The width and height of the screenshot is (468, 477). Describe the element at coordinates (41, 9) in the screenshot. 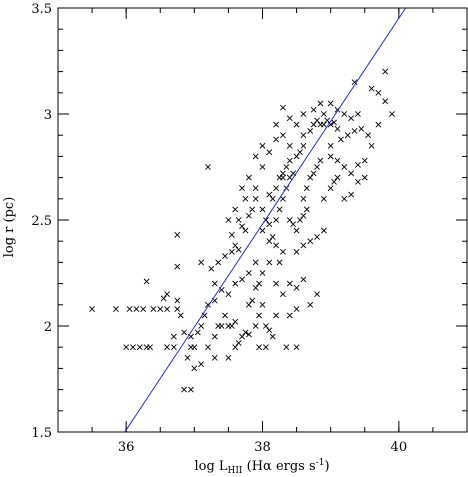

I see `y-tick-label: 3.5` at that location.